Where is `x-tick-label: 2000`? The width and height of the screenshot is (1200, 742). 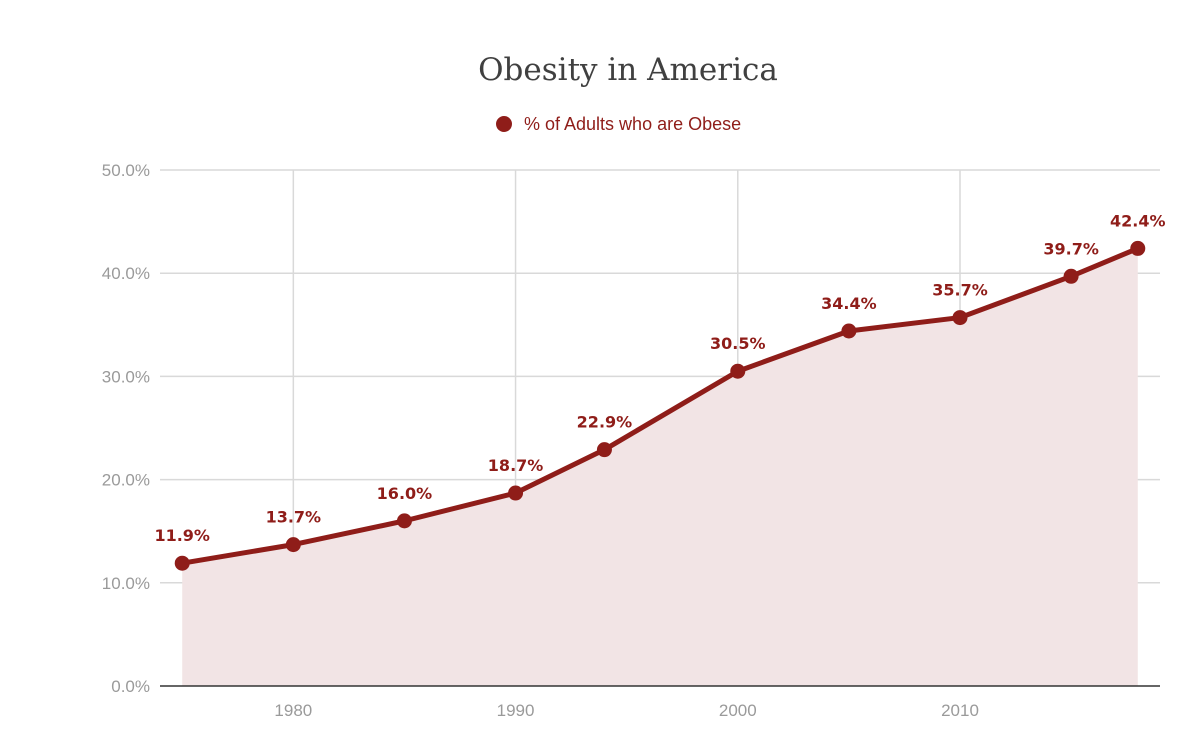 x-tick-label: 2000 is located at coordinates (738, 710).